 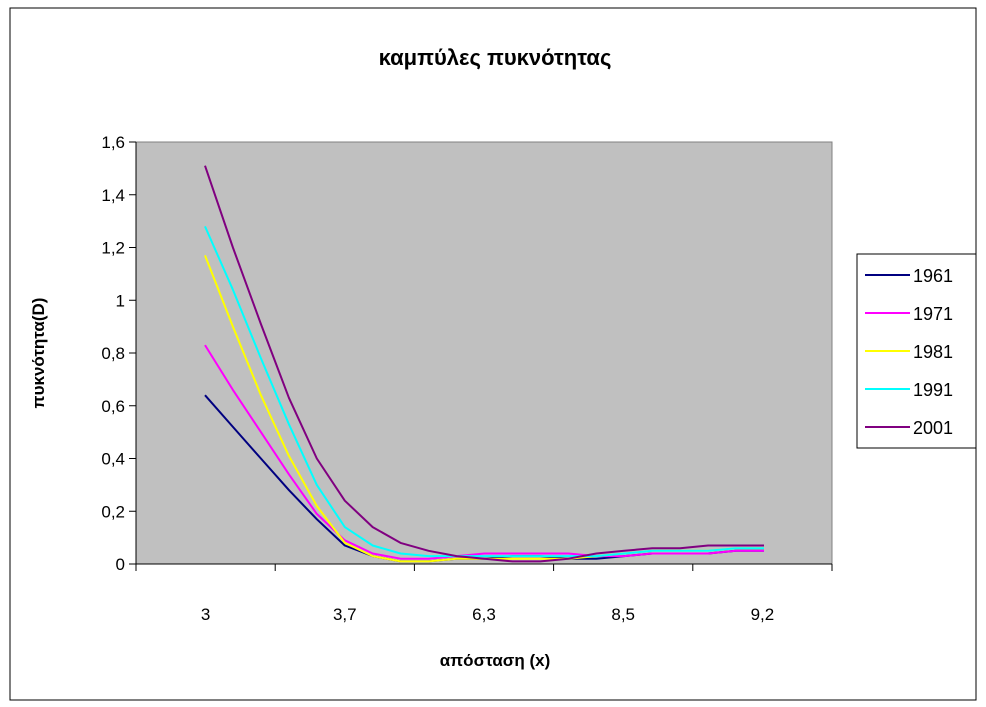 I want to click on x-tick-label: 8,5, so click(x=623, y=614).